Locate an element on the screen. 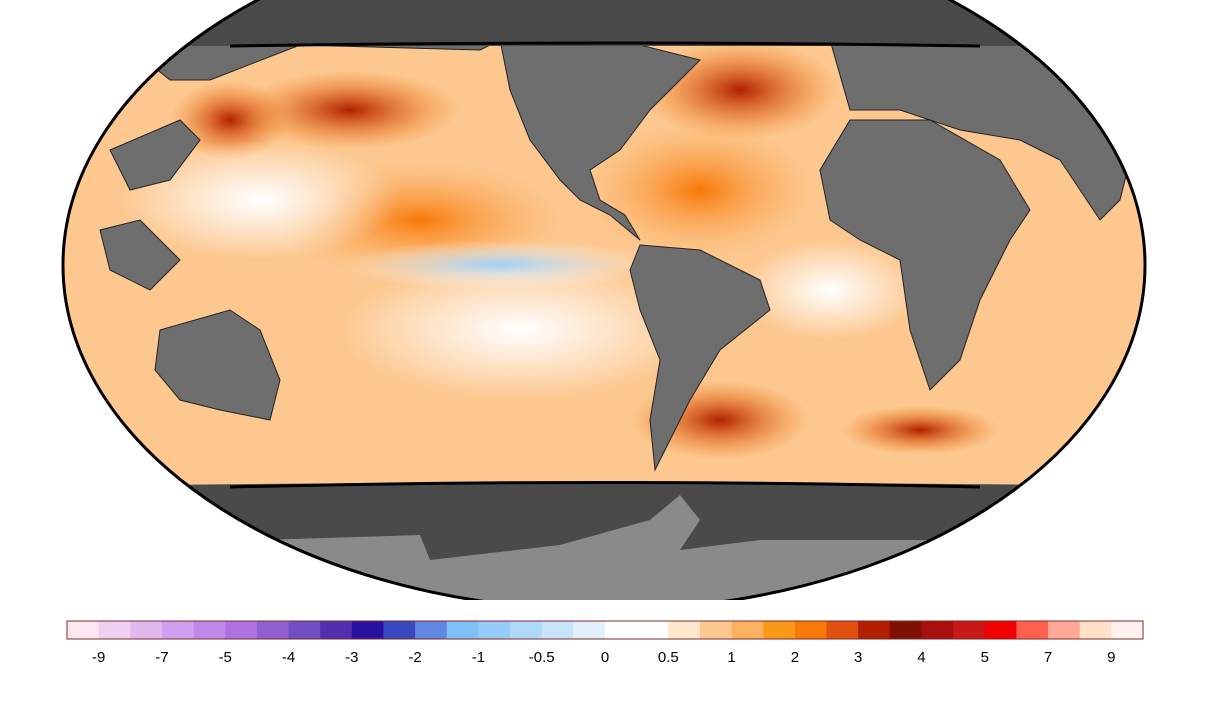 The width and height of the screenshot is (1217, 701). colorbar-tick-label: 7 is located at coordinates (1048, 657).